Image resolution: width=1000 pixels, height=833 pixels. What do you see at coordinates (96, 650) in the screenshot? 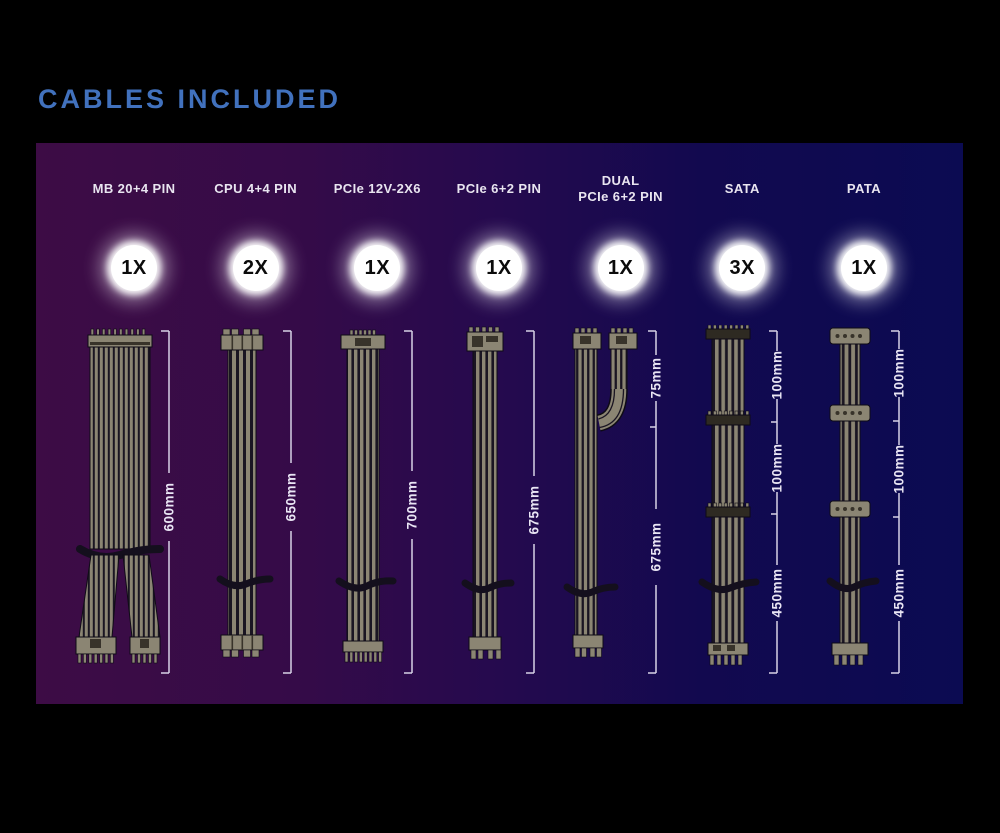
I see `connector-bottom-left` at bounding box center [96, 650].